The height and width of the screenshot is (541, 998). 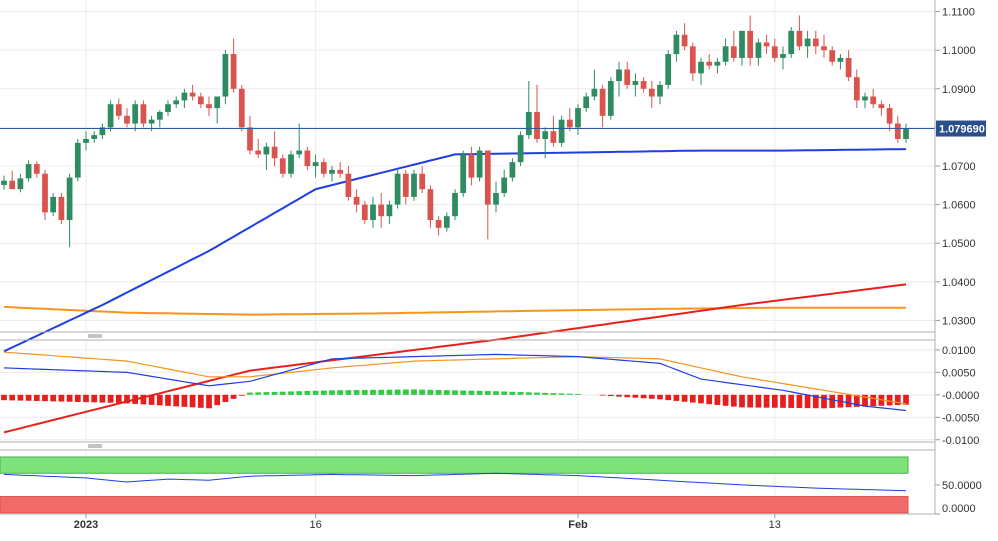 What do you see at coordinates (455, 482) in the screenshot?
I see `rsi-line` at bounding box center [455, 482].